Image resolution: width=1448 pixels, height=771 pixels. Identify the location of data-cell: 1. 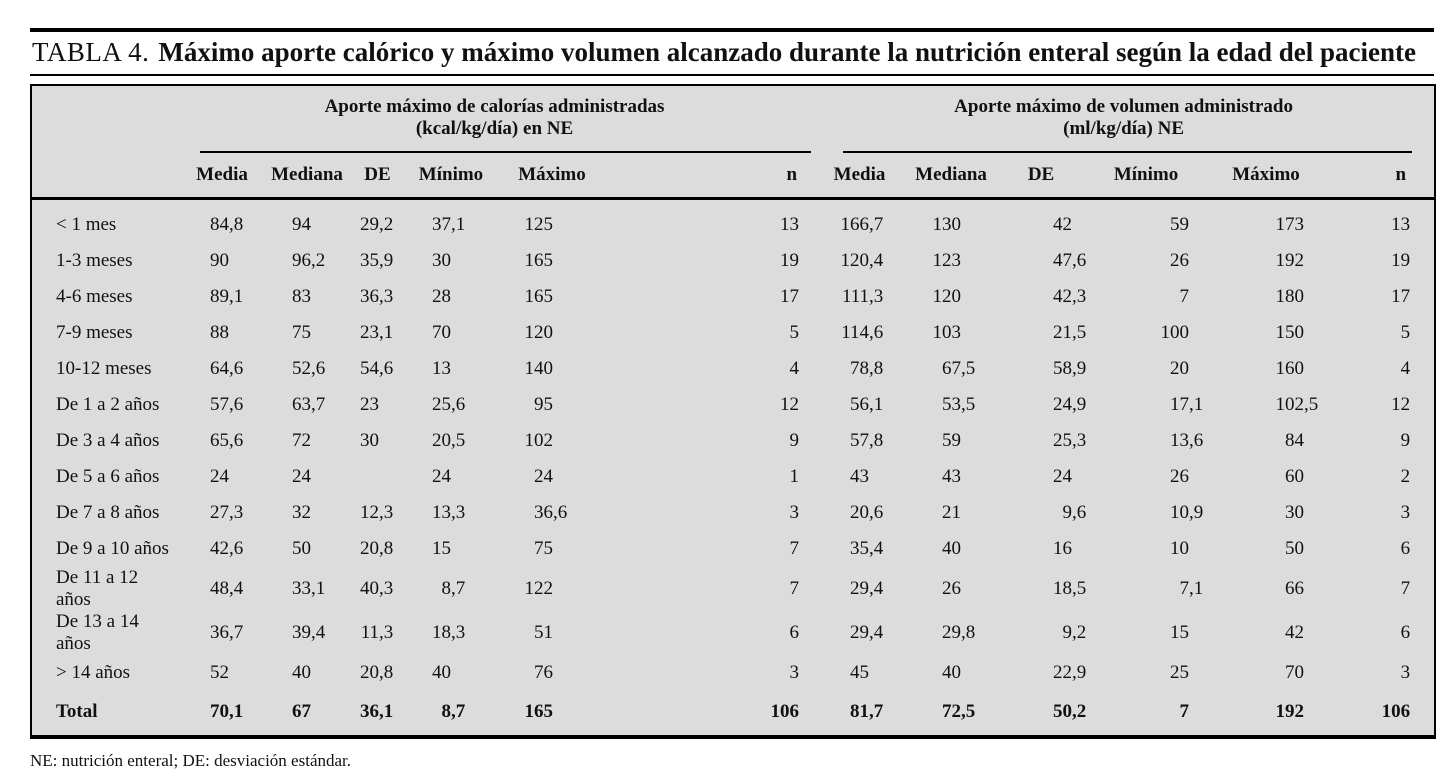
(794, 476).